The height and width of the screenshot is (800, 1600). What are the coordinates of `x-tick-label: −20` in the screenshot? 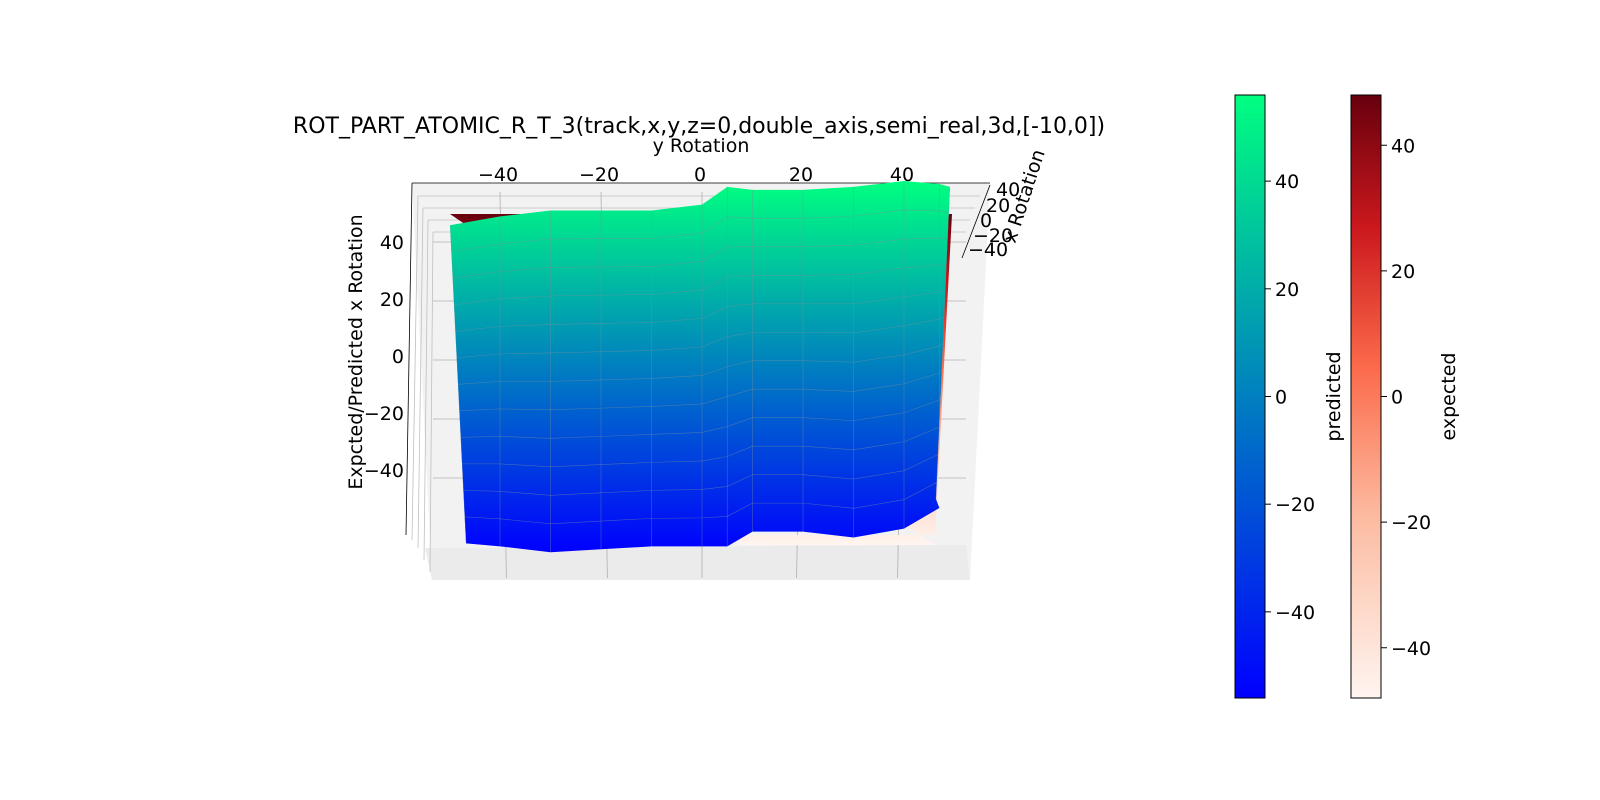 It's located at (993, 236).